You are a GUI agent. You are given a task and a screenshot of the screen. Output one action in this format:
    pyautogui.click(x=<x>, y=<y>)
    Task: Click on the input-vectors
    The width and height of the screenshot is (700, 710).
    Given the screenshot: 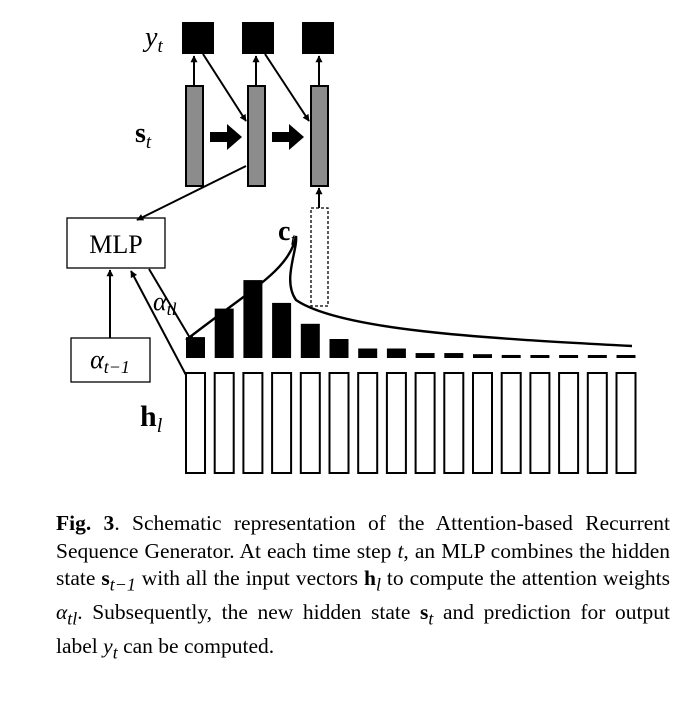 What is the action you would take?
    pyautogui.click(x=411, y=423)
    